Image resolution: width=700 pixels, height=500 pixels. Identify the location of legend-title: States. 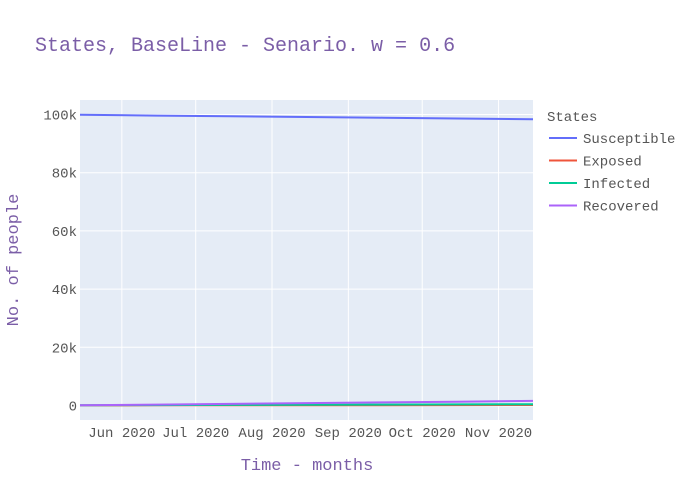
(572, 118).